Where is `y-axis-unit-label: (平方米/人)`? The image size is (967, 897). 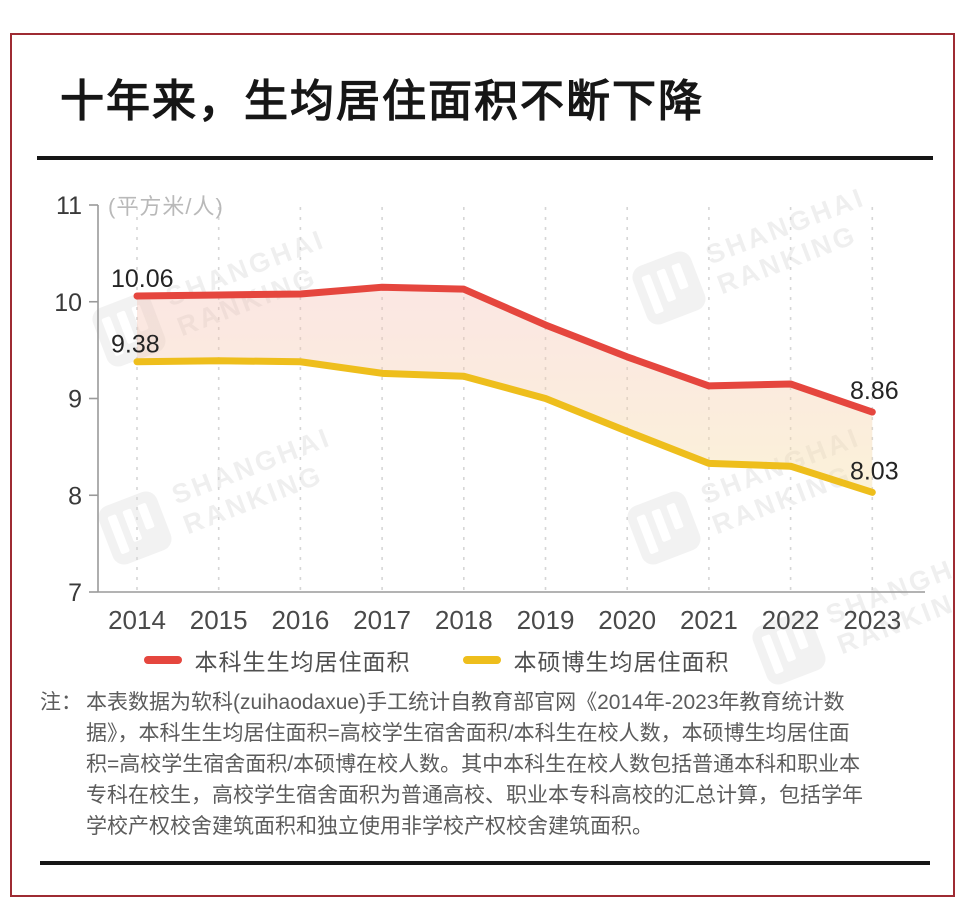 y-axis-unit-label: (平方米/人) is located at coordinates (166, 207).